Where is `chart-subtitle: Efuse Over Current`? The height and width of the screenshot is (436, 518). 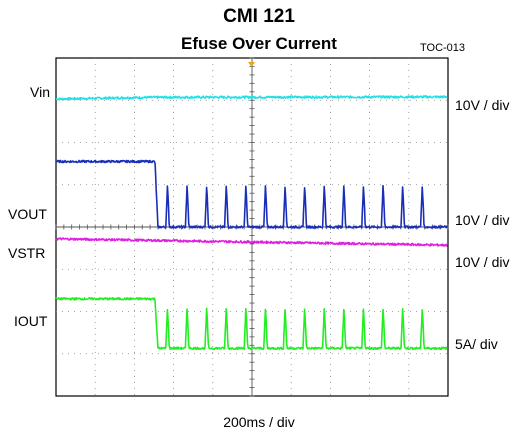 chart-subtitle: Efuse Over Current is located at coordinates (259, 43).